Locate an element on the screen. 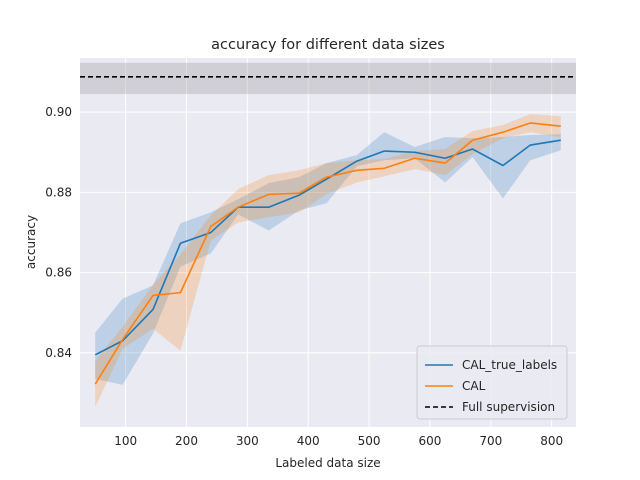 This screenshot has height=480, width=640. x-tick-label: 700 is located at coordinates (490, 441).